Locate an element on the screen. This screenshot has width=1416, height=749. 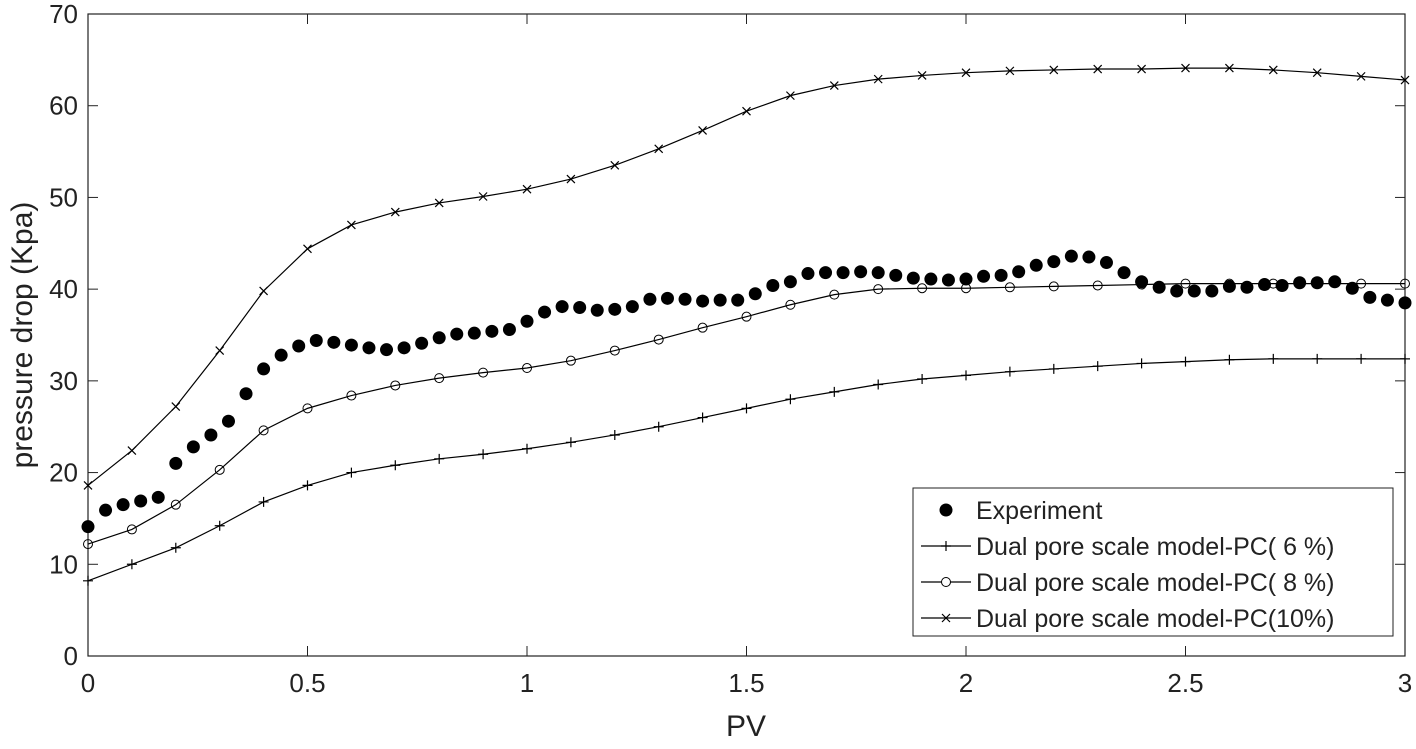
y-tick-label: 30 is located at coordinates (63, 381).